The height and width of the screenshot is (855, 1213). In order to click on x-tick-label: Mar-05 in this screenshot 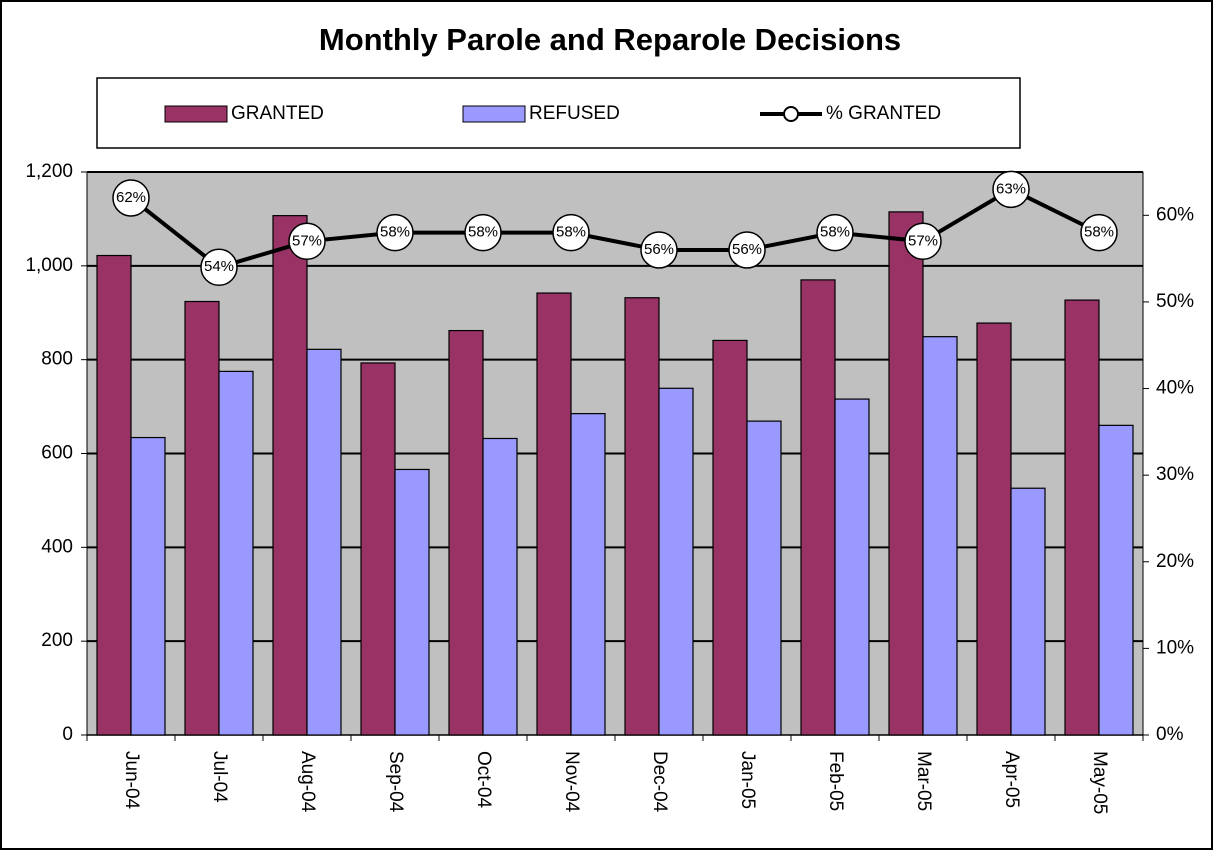, I will do `click(923, 781)`.